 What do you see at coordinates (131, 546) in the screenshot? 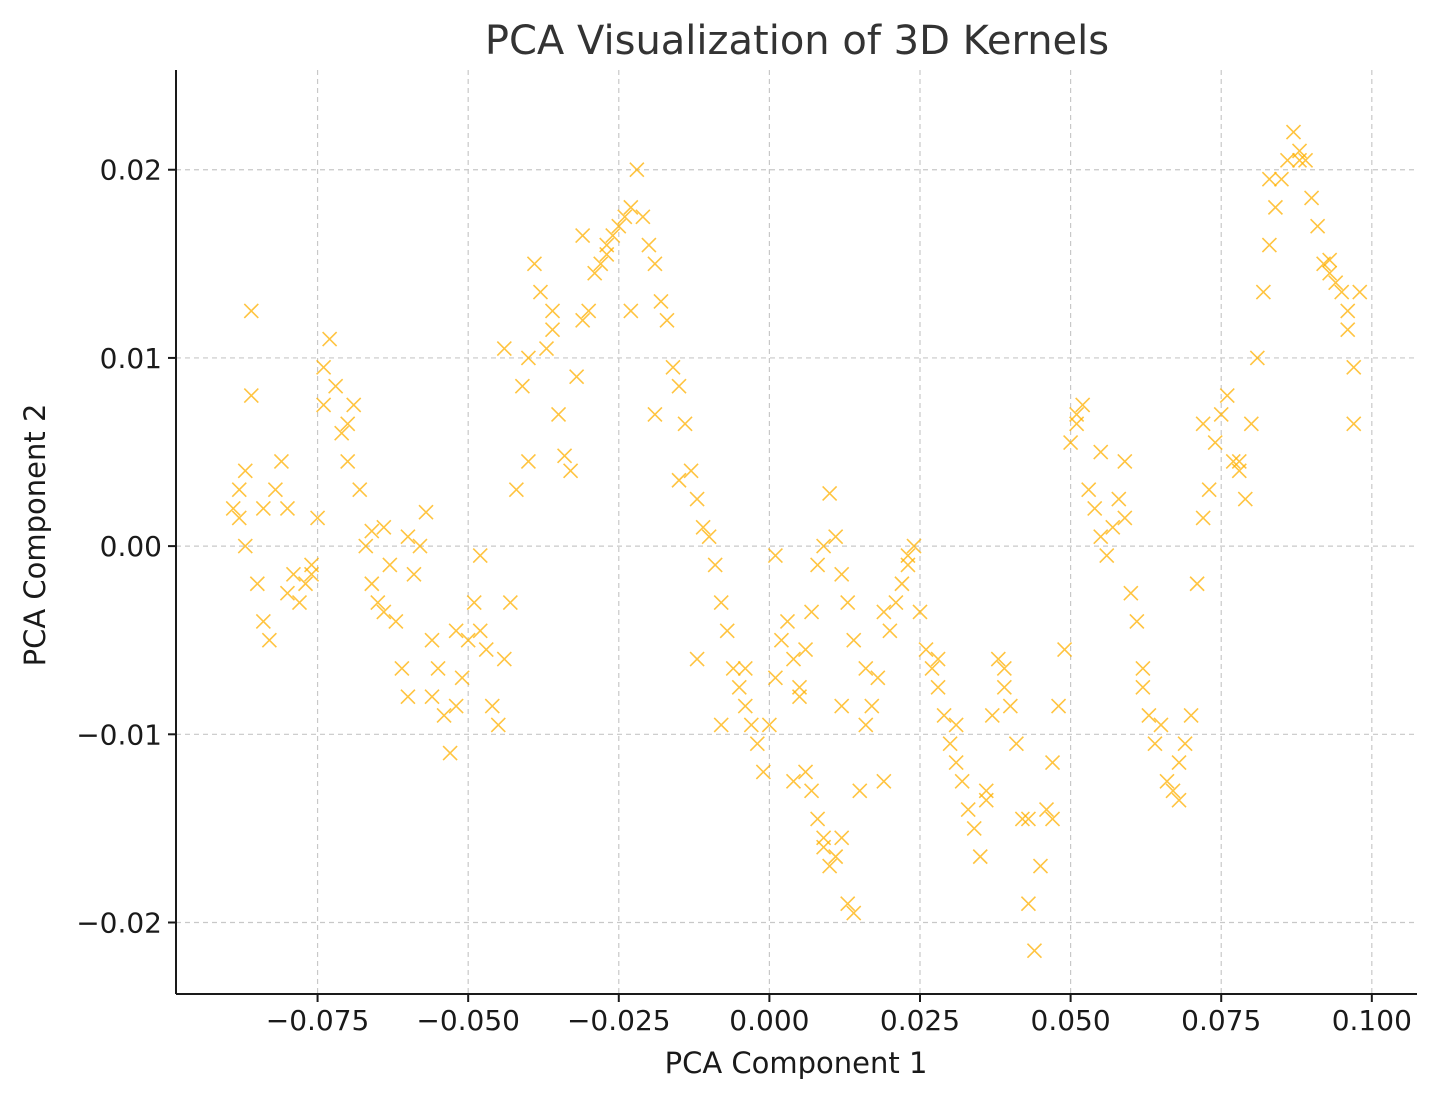
I see `y-tick-label: 0.00` at bounding box center [131, 546].